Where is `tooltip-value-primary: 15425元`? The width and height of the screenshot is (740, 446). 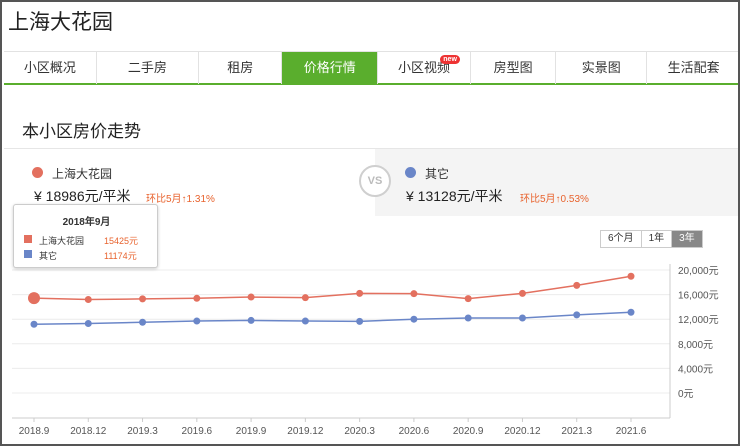
tooltip-value-primary: 15425元 is located at coordinates (121, 241).